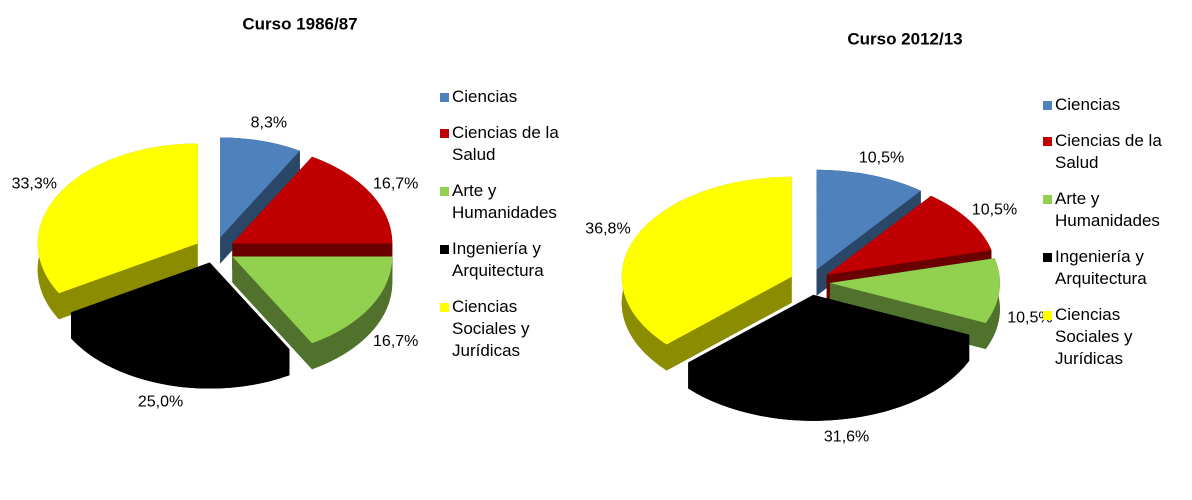 The image size is (1192, 500). Describe the element at coordinates (846, 436) in the screenshot. I see `data-label: 31,6%` at that location.